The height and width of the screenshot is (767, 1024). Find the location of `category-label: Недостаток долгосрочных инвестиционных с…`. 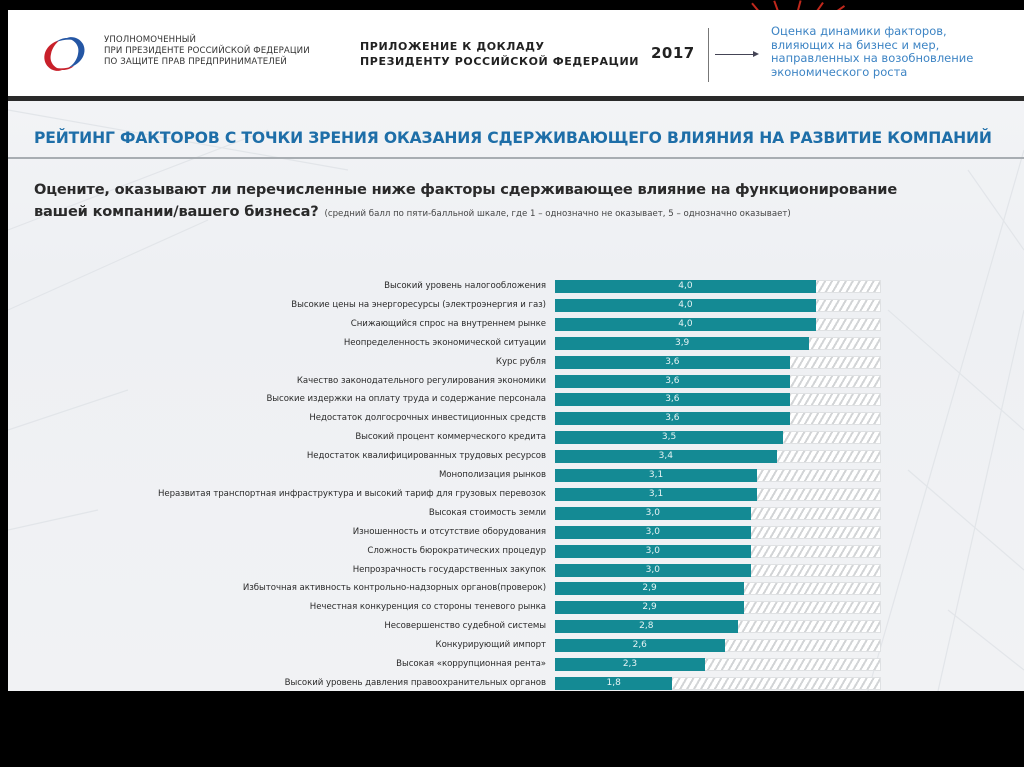

category-label: Недостаток долгосрочных инвестиционных с… is located at coordinates (427, 418).